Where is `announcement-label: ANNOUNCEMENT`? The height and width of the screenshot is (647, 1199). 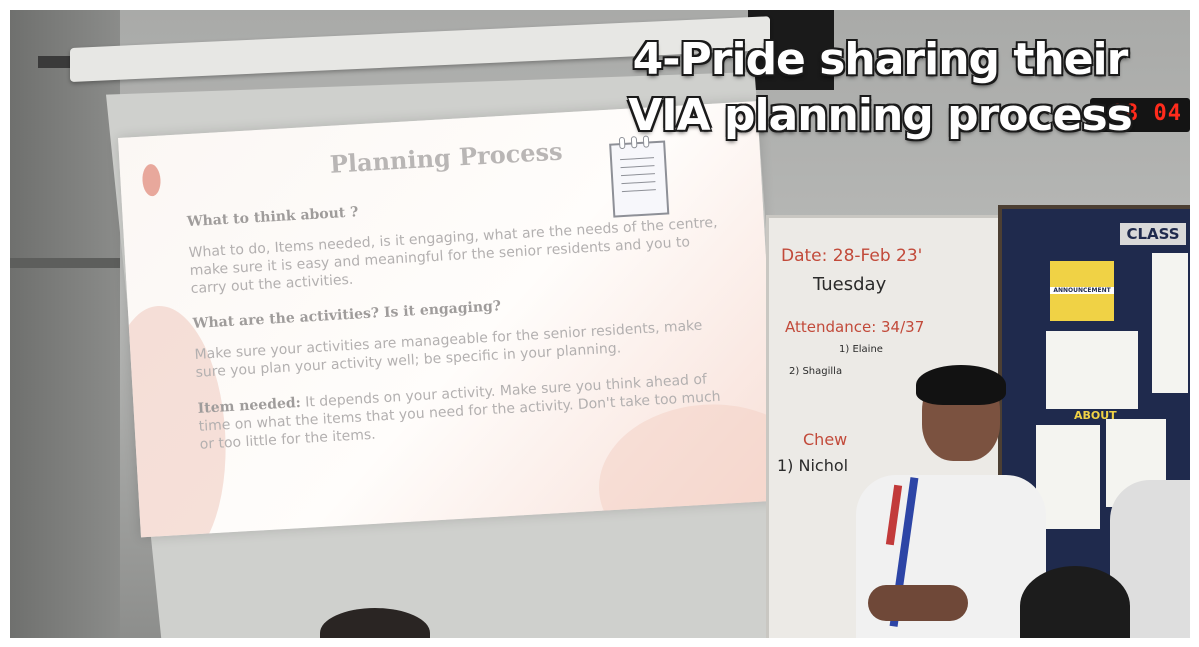
announcement-label: ANNOUNCEMENT is located at coordinates (1082, 290).